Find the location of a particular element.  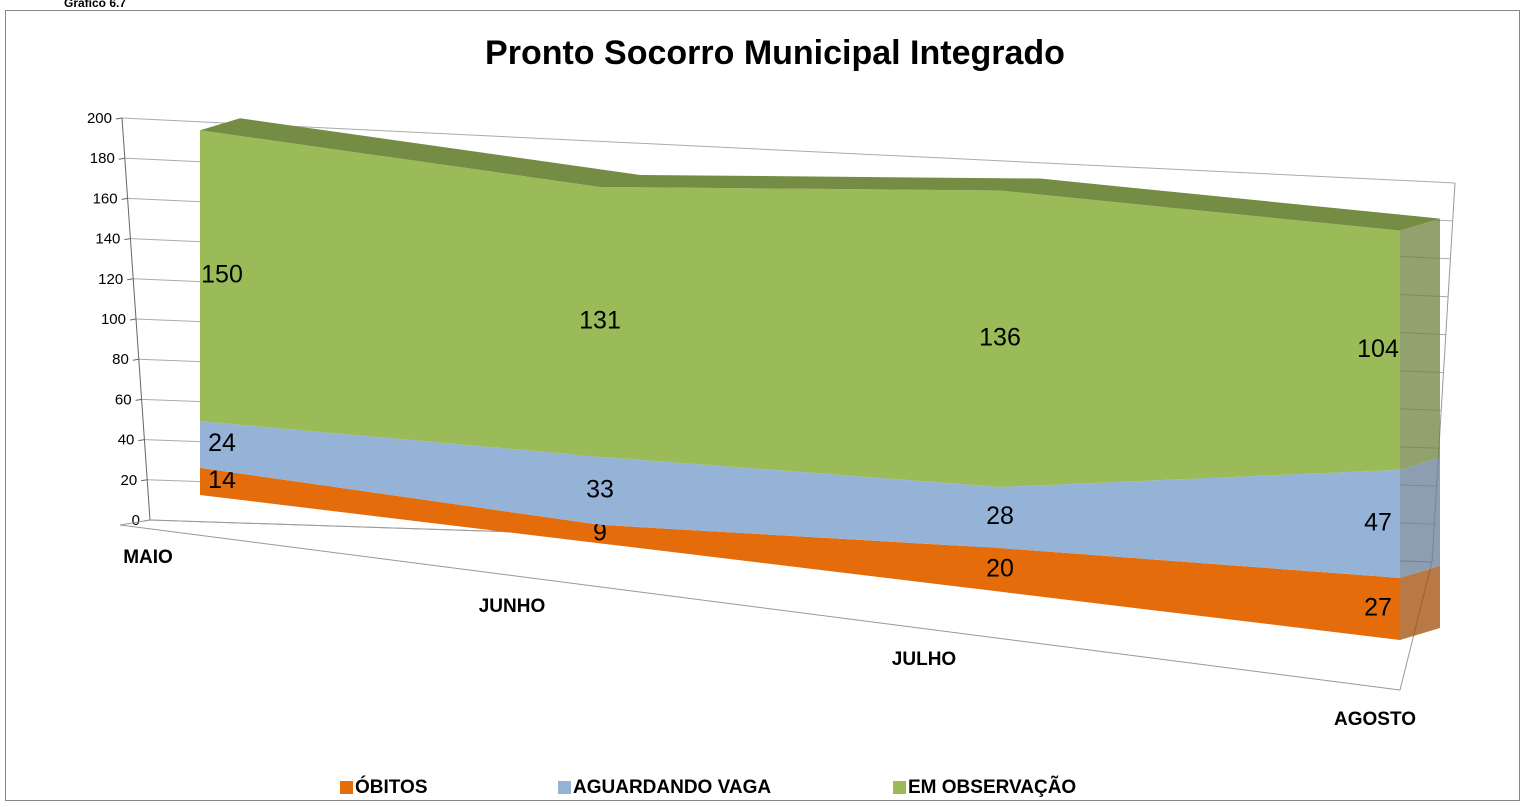

chart-title: Pronto Socorro Municipal Integrado is located at coordinates (775, 53).